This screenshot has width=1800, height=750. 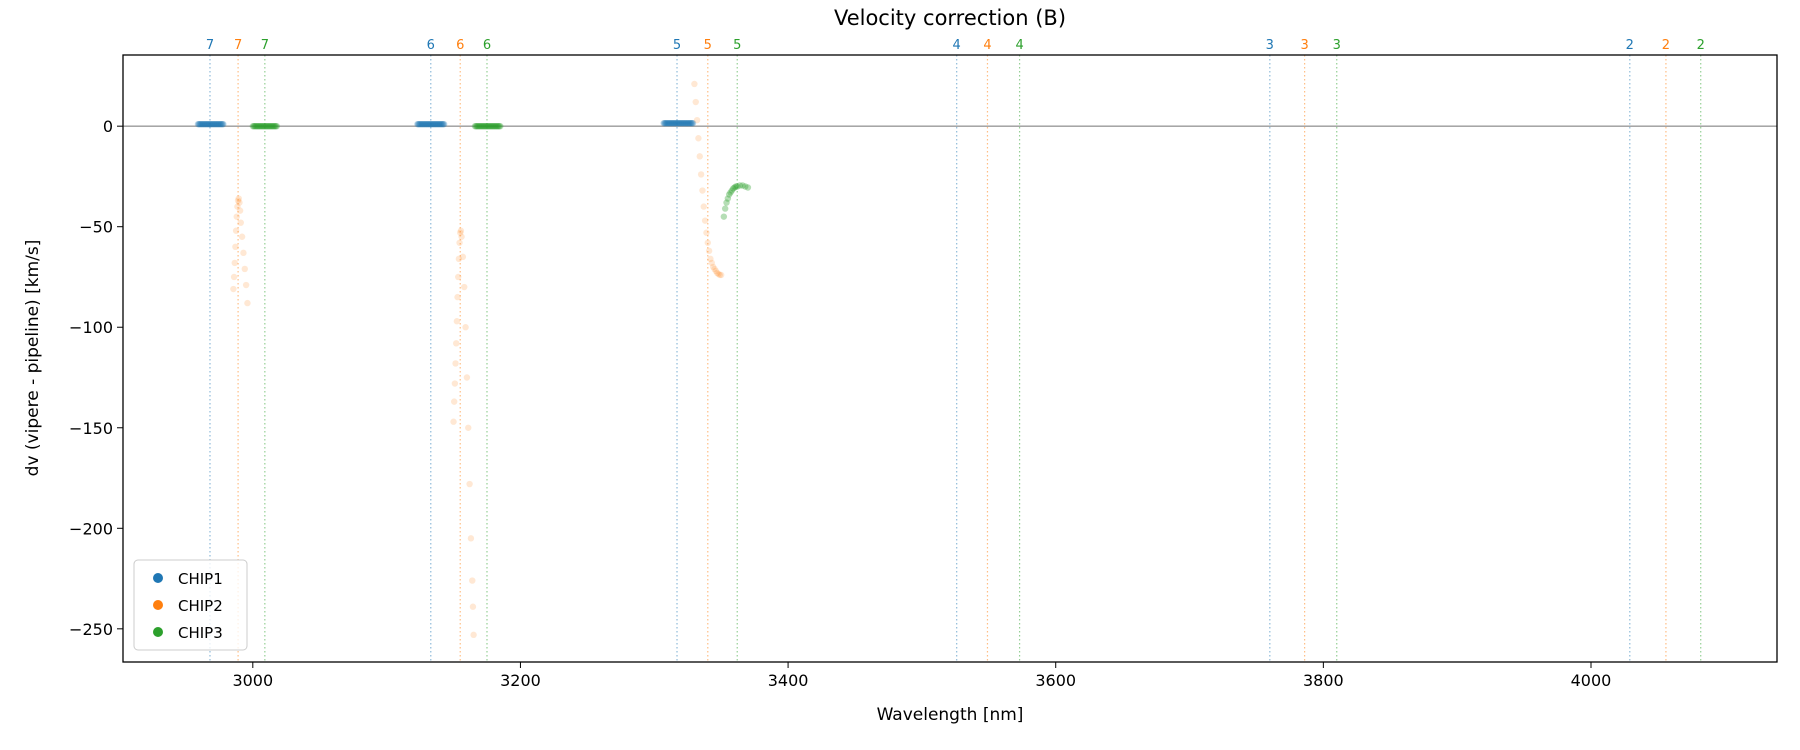 I want to click on y-axis: 0 −50 −100 −150 −200 −250, so click(x=96, y=378).